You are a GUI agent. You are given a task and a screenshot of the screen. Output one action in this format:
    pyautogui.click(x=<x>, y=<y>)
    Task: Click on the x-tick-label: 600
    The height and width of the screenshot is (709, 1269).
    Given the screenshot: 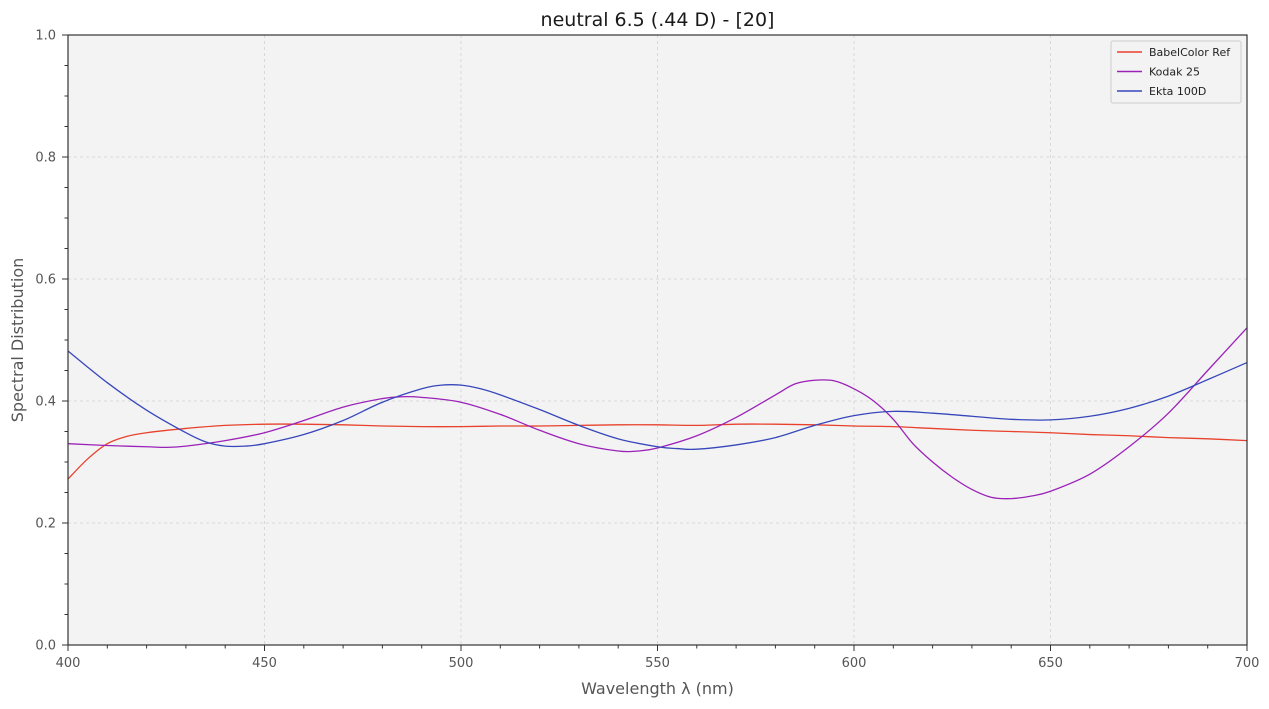 What is the action you would take?
    pyautogui.click(x=854, y=663)
    